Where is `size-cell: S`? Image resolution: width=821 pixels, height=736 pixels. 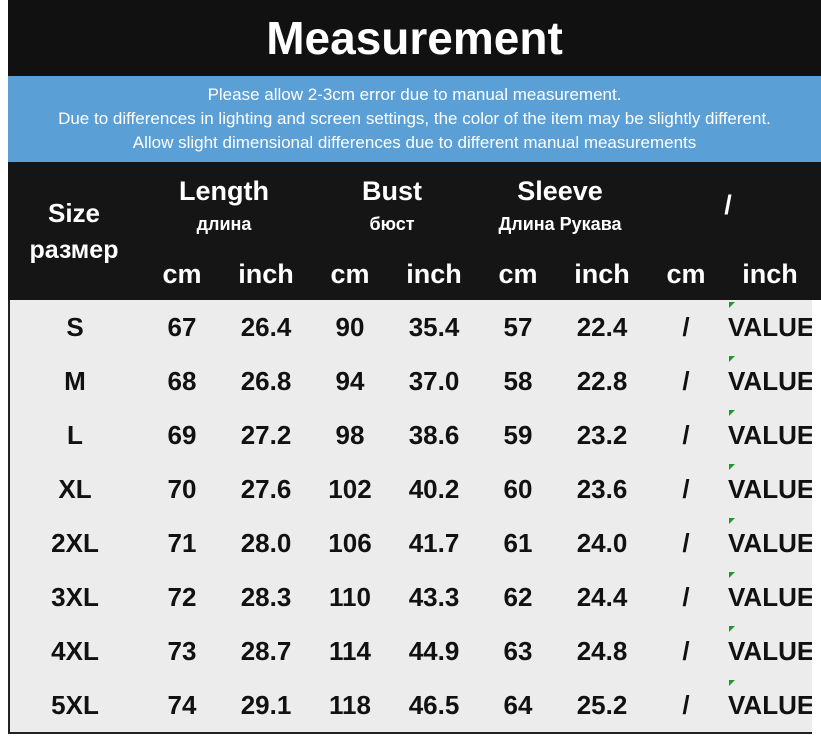
size-cell: S is located at coordinates (75, 328).